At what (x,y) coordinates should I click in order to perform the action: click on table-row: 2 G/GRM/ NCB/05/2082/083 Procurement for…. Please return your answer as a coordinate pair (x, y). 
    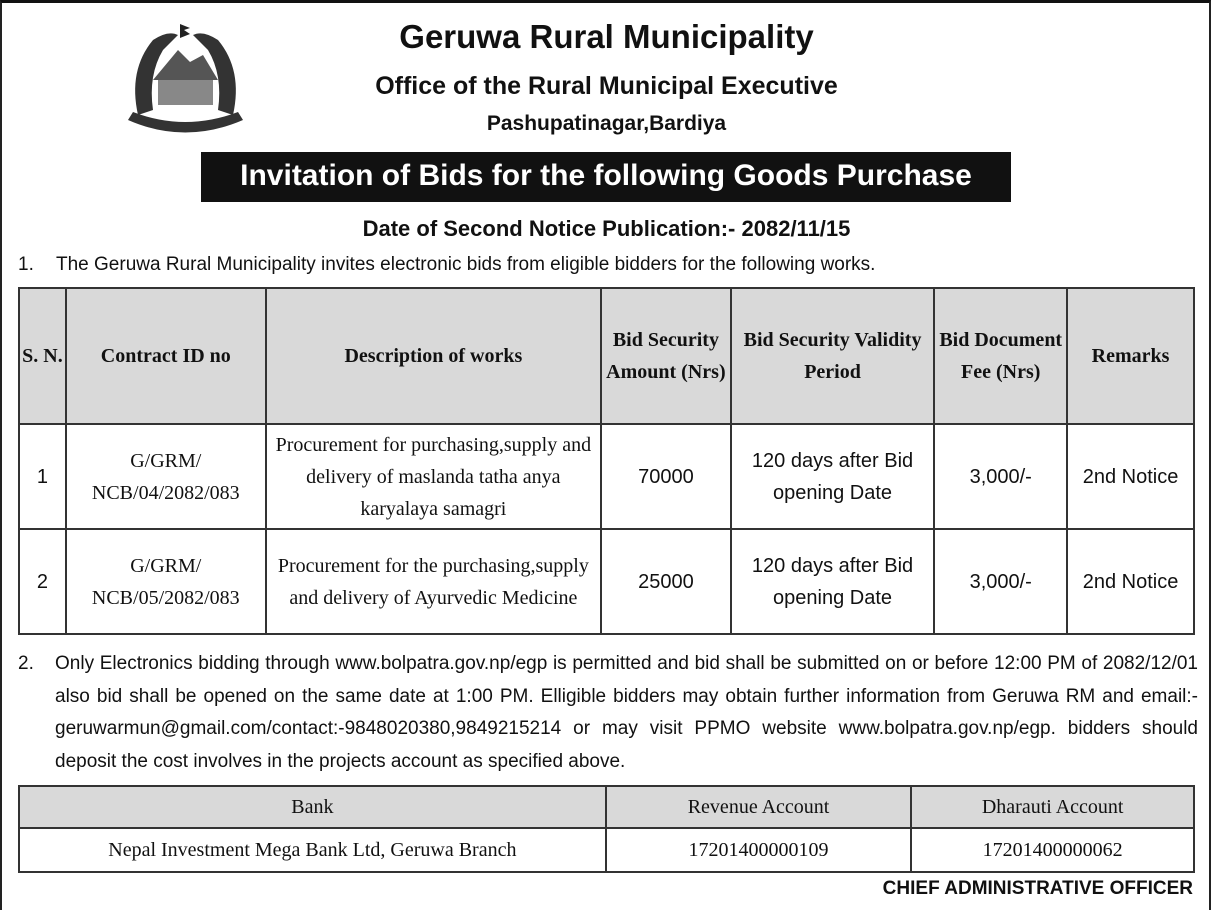
    Looking at the image, I should click on (606, 581).